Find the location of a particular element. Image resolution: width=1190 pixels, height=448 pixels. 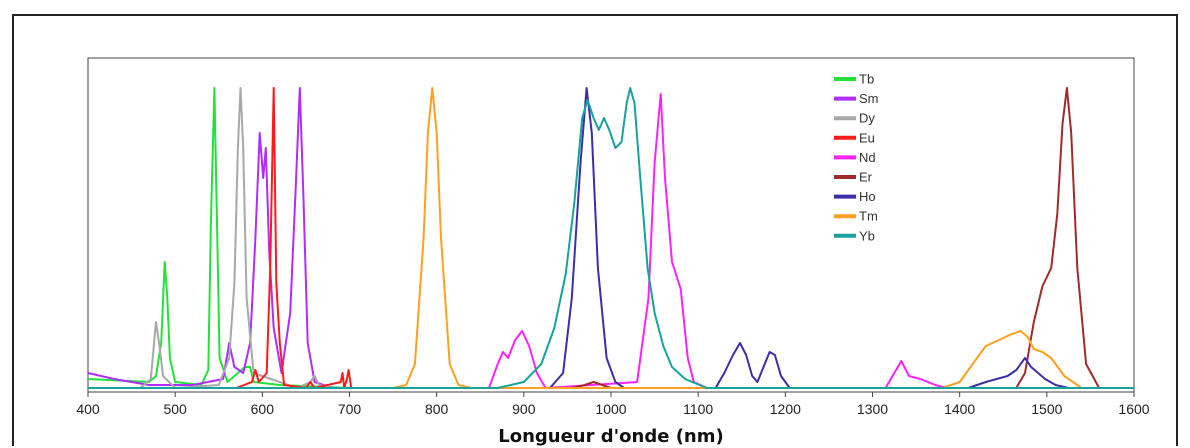

x-tick-label: 1100 is located at coordinates (698, 409).